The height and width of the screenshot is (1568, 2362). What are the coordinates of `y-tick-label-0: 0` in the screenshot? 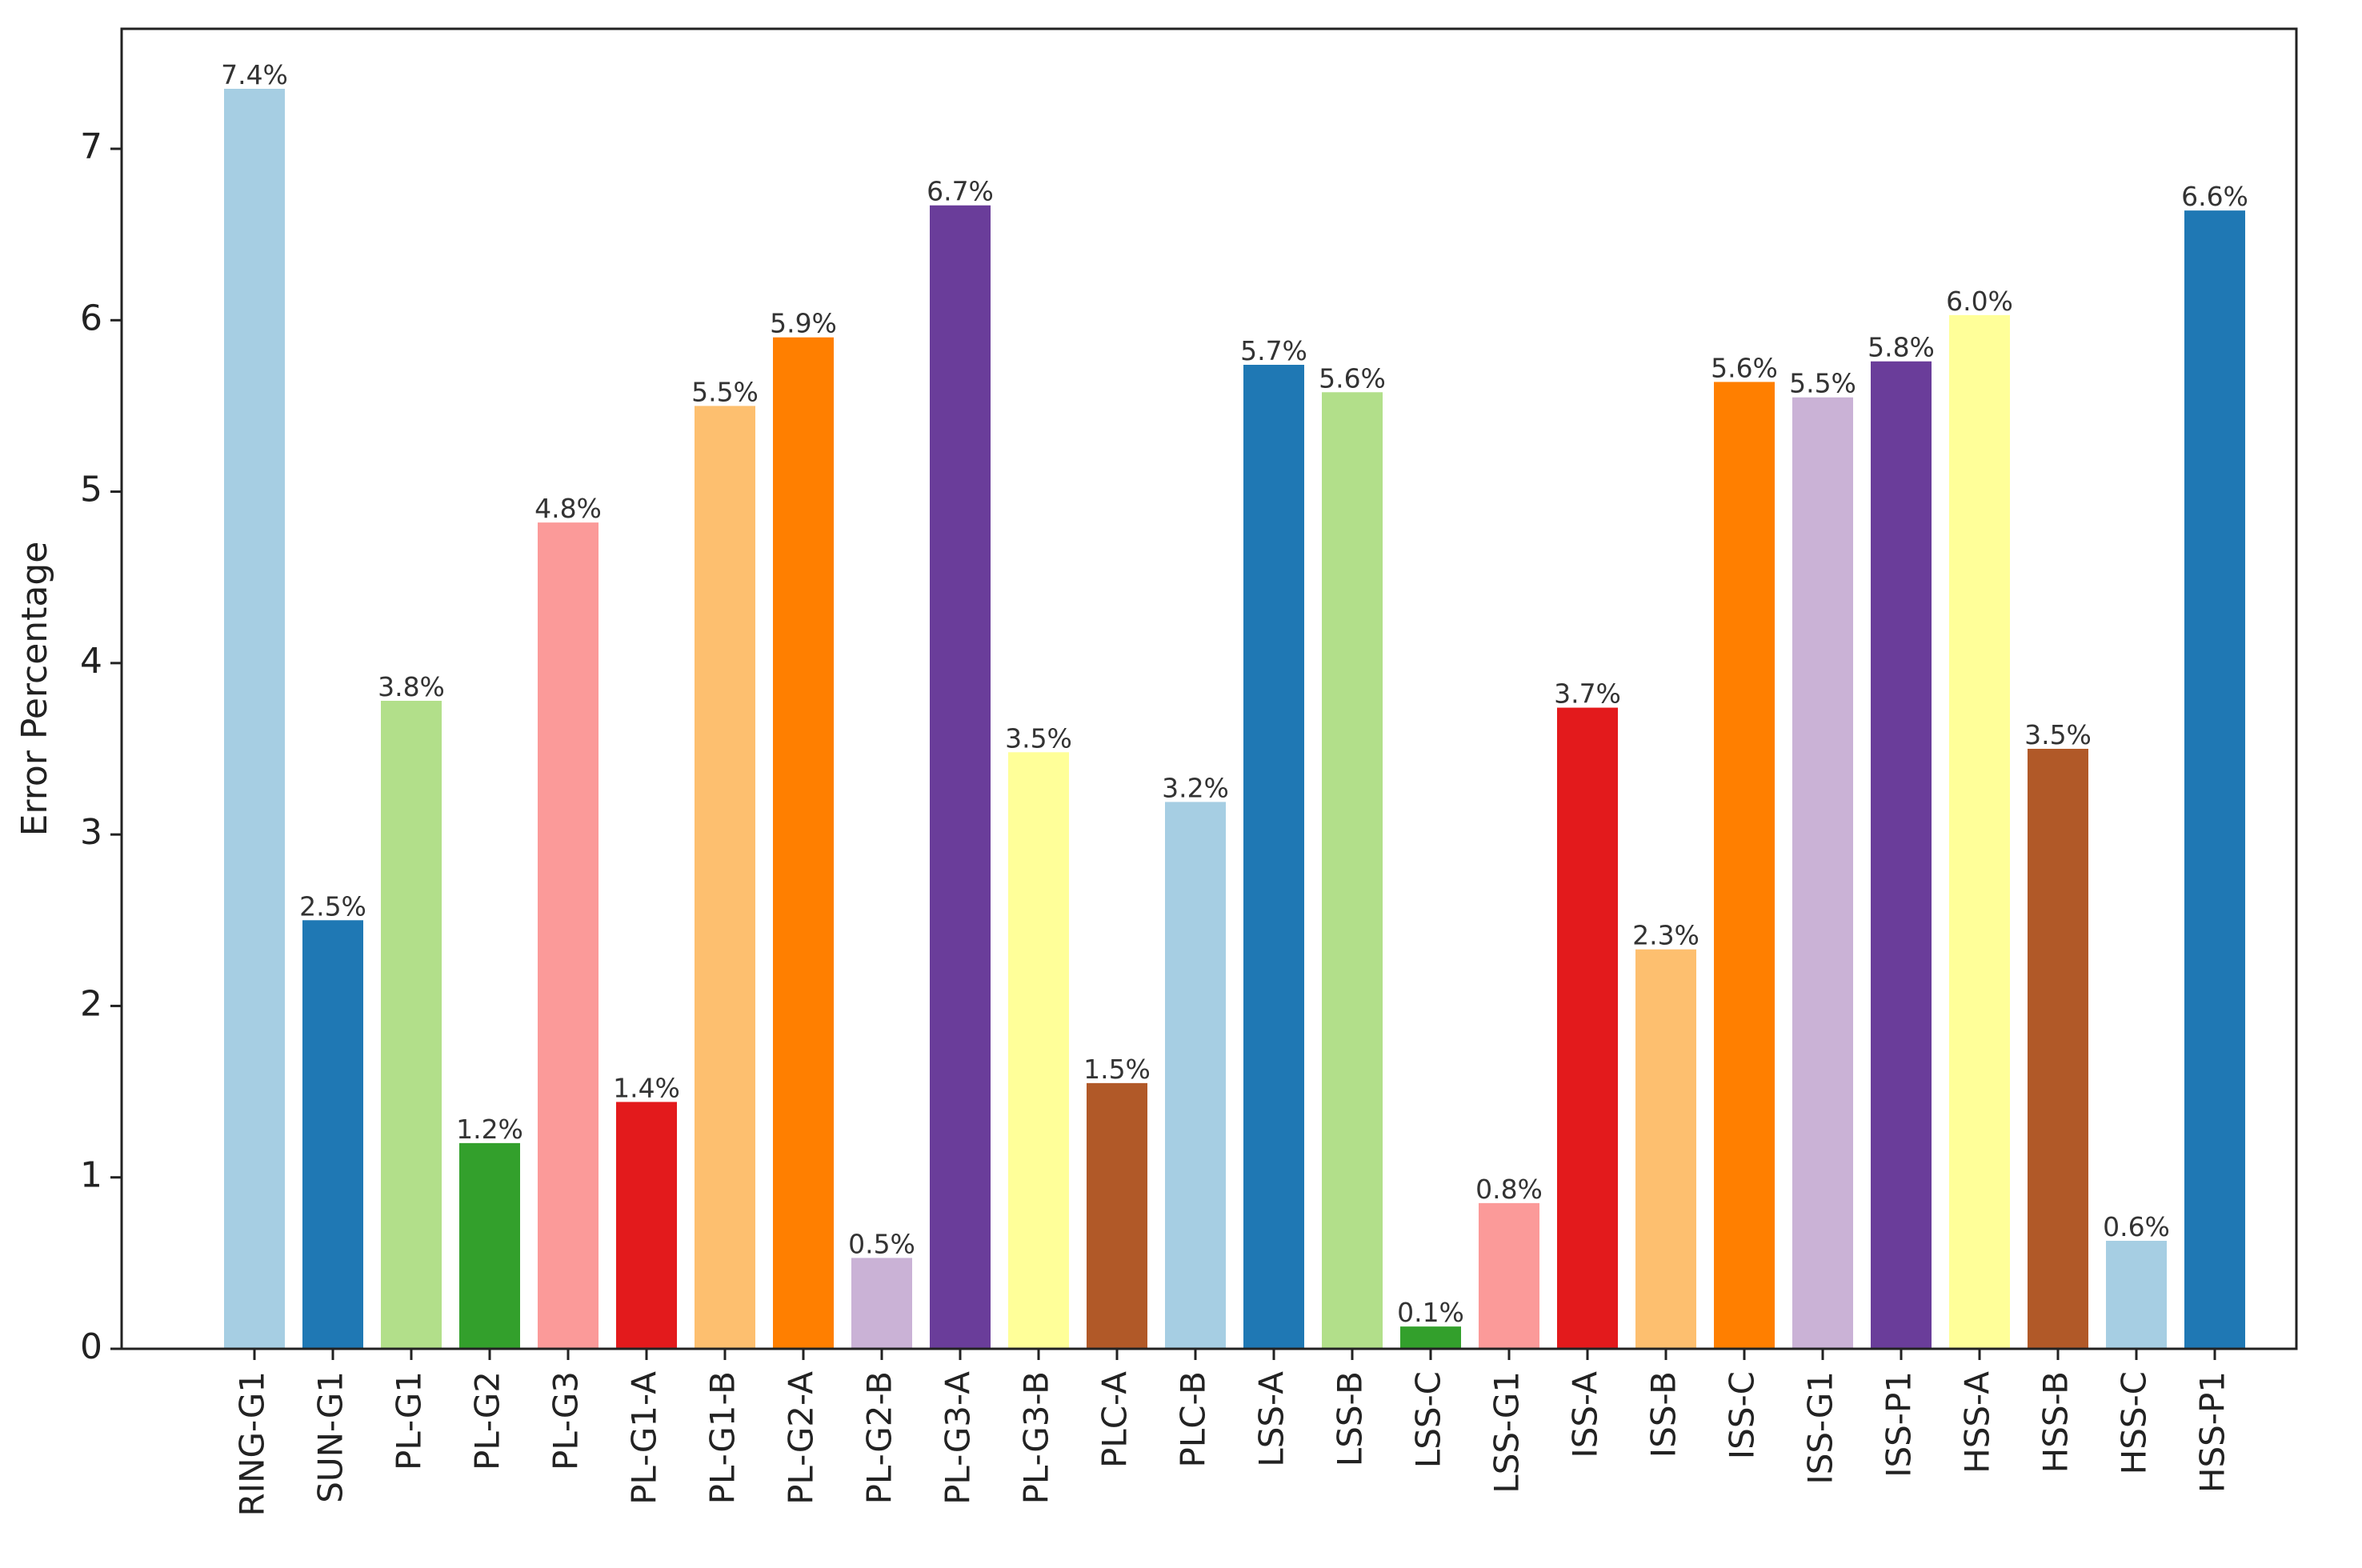 It's located at (91, 1346).